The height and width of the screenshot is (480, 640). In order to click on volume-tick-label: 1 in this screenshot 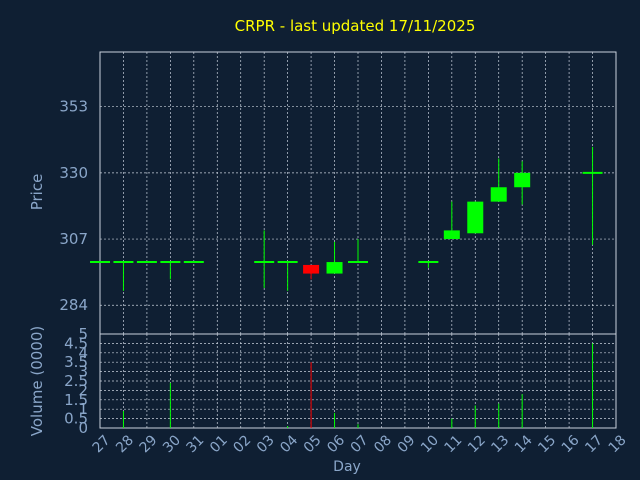, I will do `click(83, 409)`.